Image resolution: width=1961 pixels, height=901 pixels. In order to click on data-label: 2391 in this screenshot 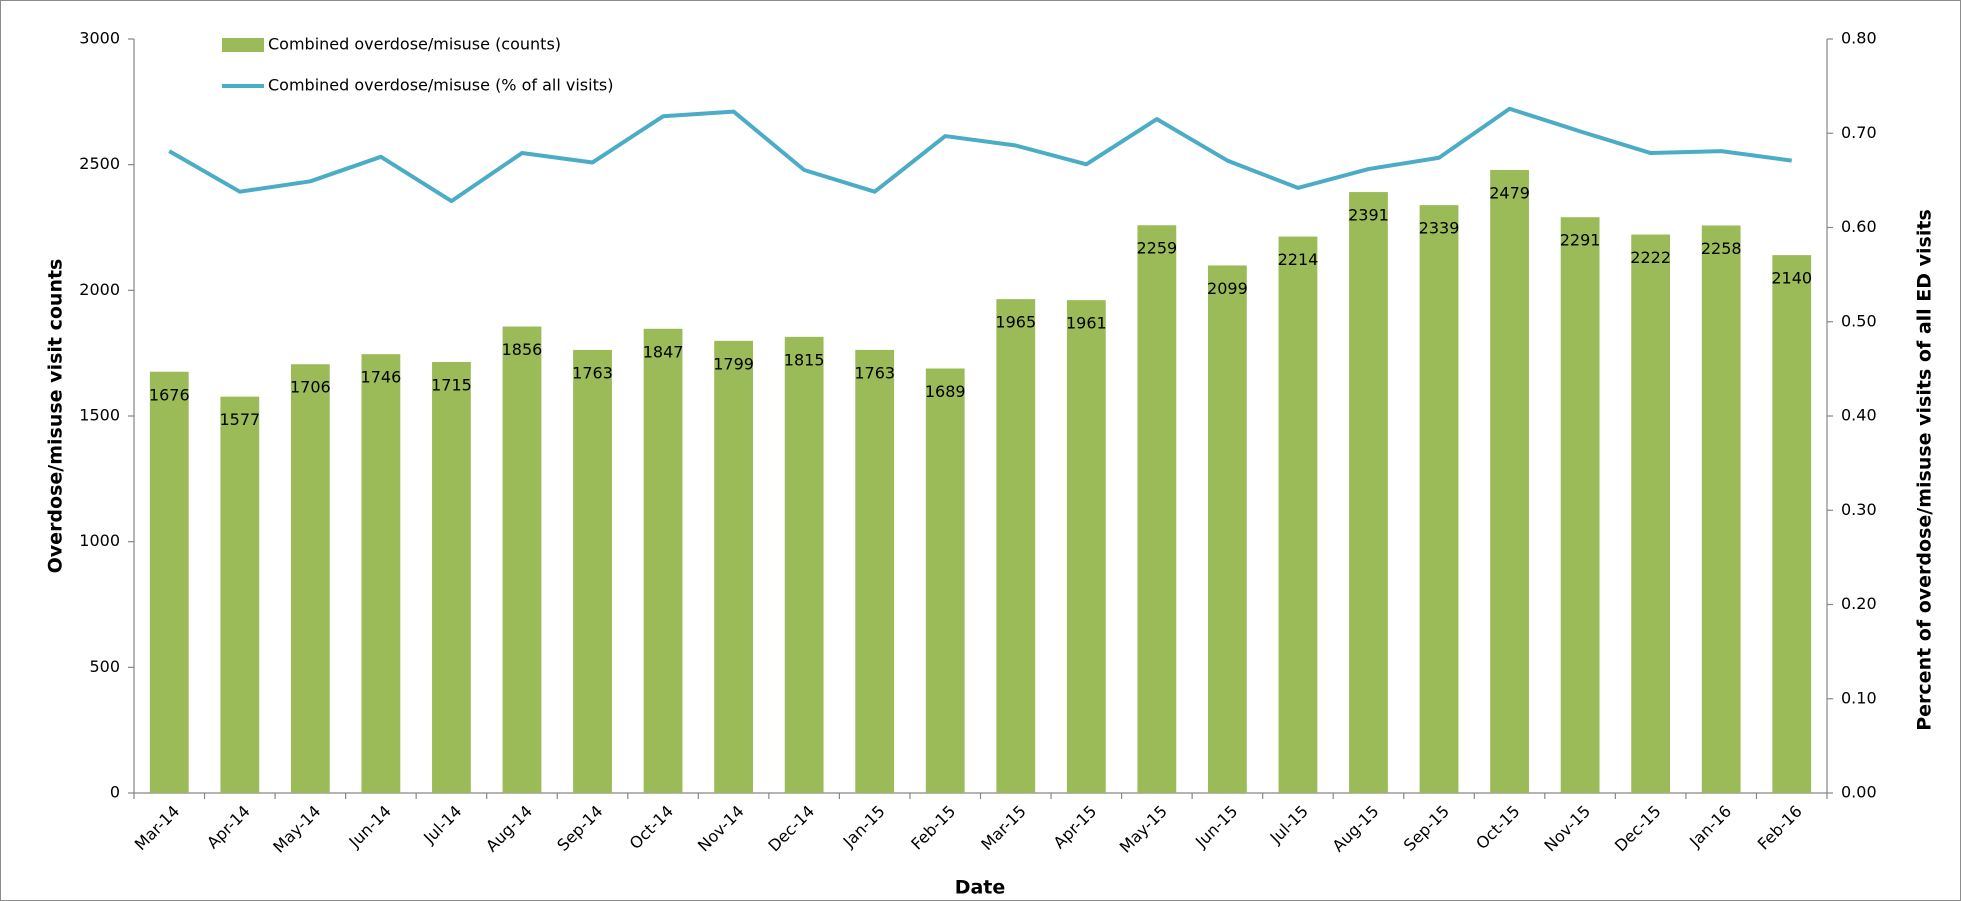, I will do `click(1368, 215)`.